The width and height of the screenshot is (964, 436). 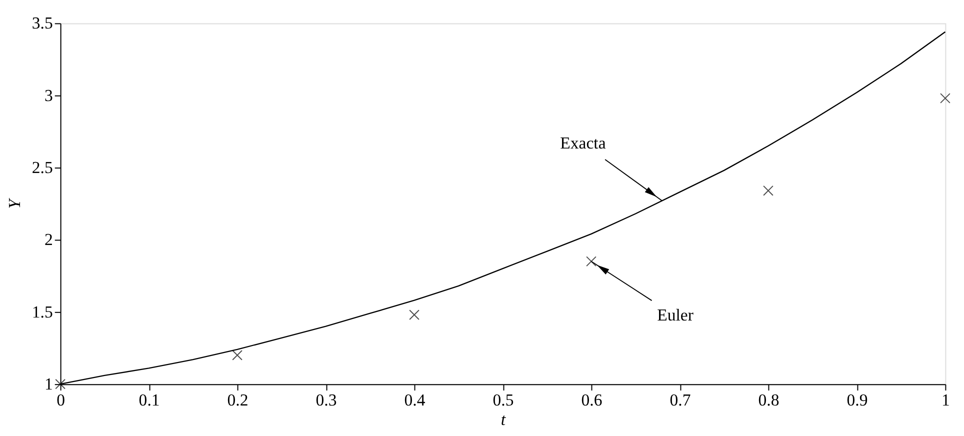 I want to click on x-tick-label: 0.3, so click(x=326, y=400).